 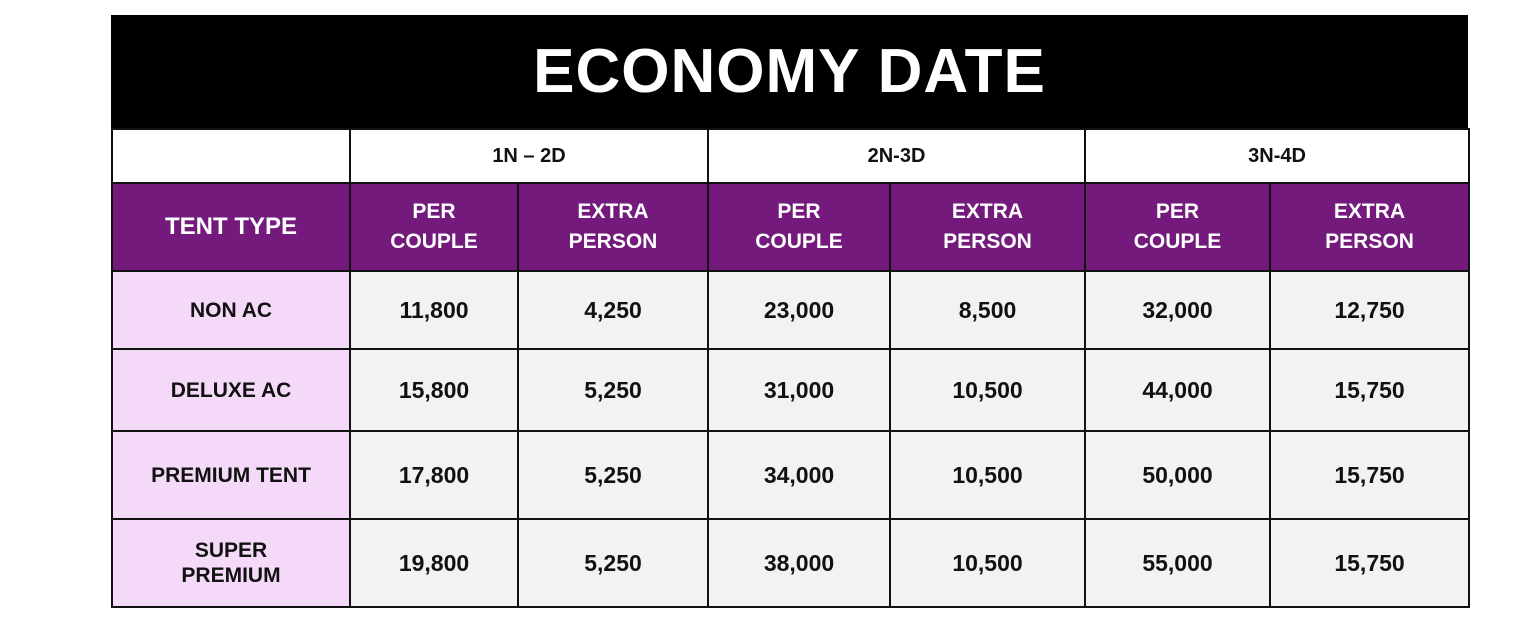 What do you see at coordinates (231, 227) in the screenshot?
I see `tent-type-header: TENT TYPE` at bounding box center [231, 227].